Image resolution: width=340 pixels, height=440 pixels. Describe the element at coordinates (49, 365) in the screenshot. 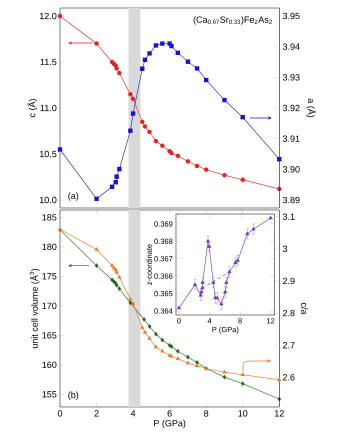

I see `y-tick-label: 160` at that location.